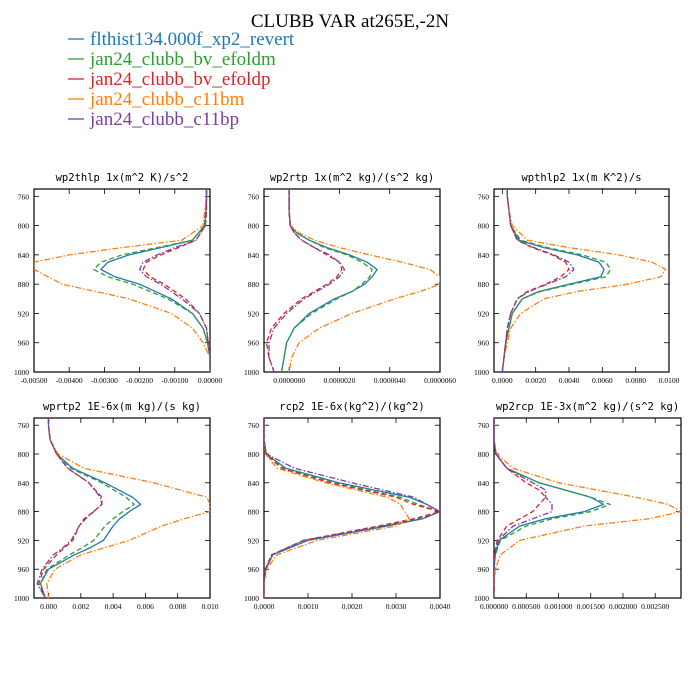 This screenshot has width=700, height=700. What do you see at coordinates (581, 178) in the screenshot?
I see `panel-title: wpthlp2 1x(m K^2)/s` at bounding box center [581, 178].